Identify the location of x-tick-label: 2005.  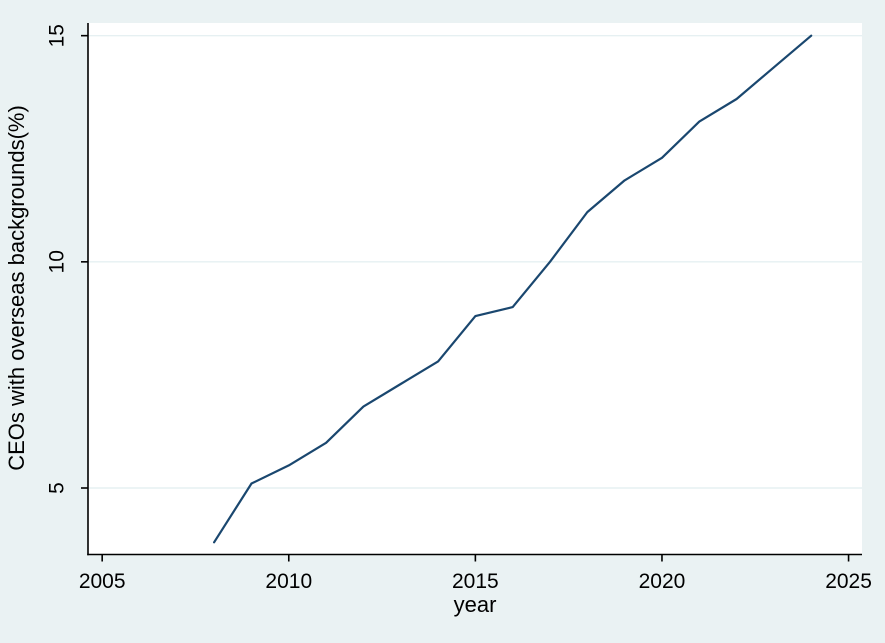
(102, 581).